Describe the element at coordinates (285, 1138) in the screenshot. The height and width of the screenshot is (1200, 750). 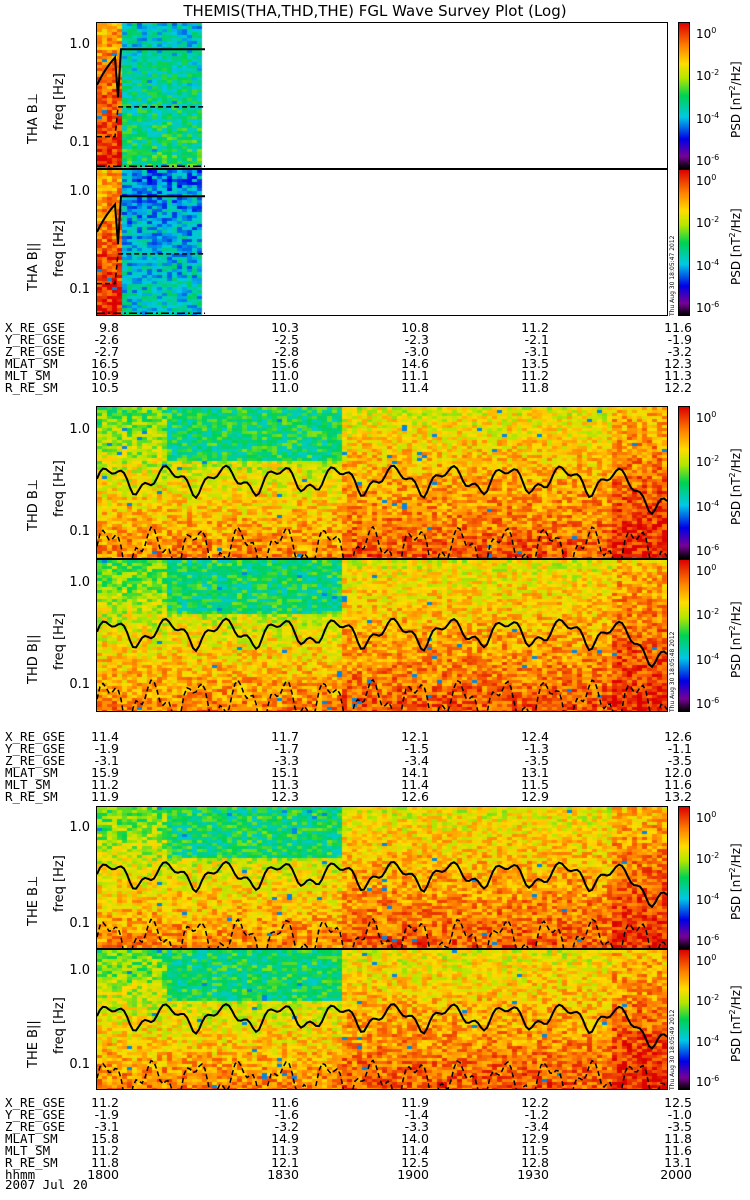
I see `ephemeris-value: 14.9` at that location.